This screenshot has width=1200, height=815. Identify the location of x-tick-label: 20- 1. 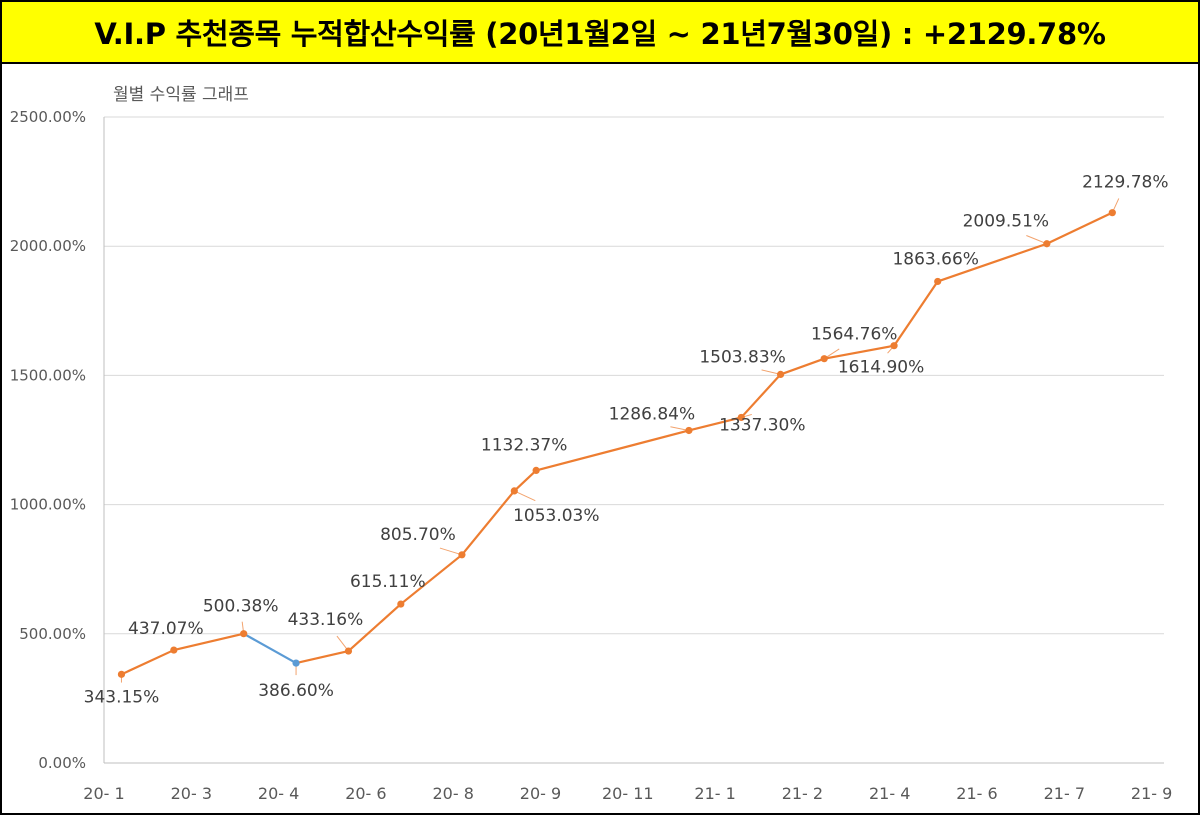
(103, 793).